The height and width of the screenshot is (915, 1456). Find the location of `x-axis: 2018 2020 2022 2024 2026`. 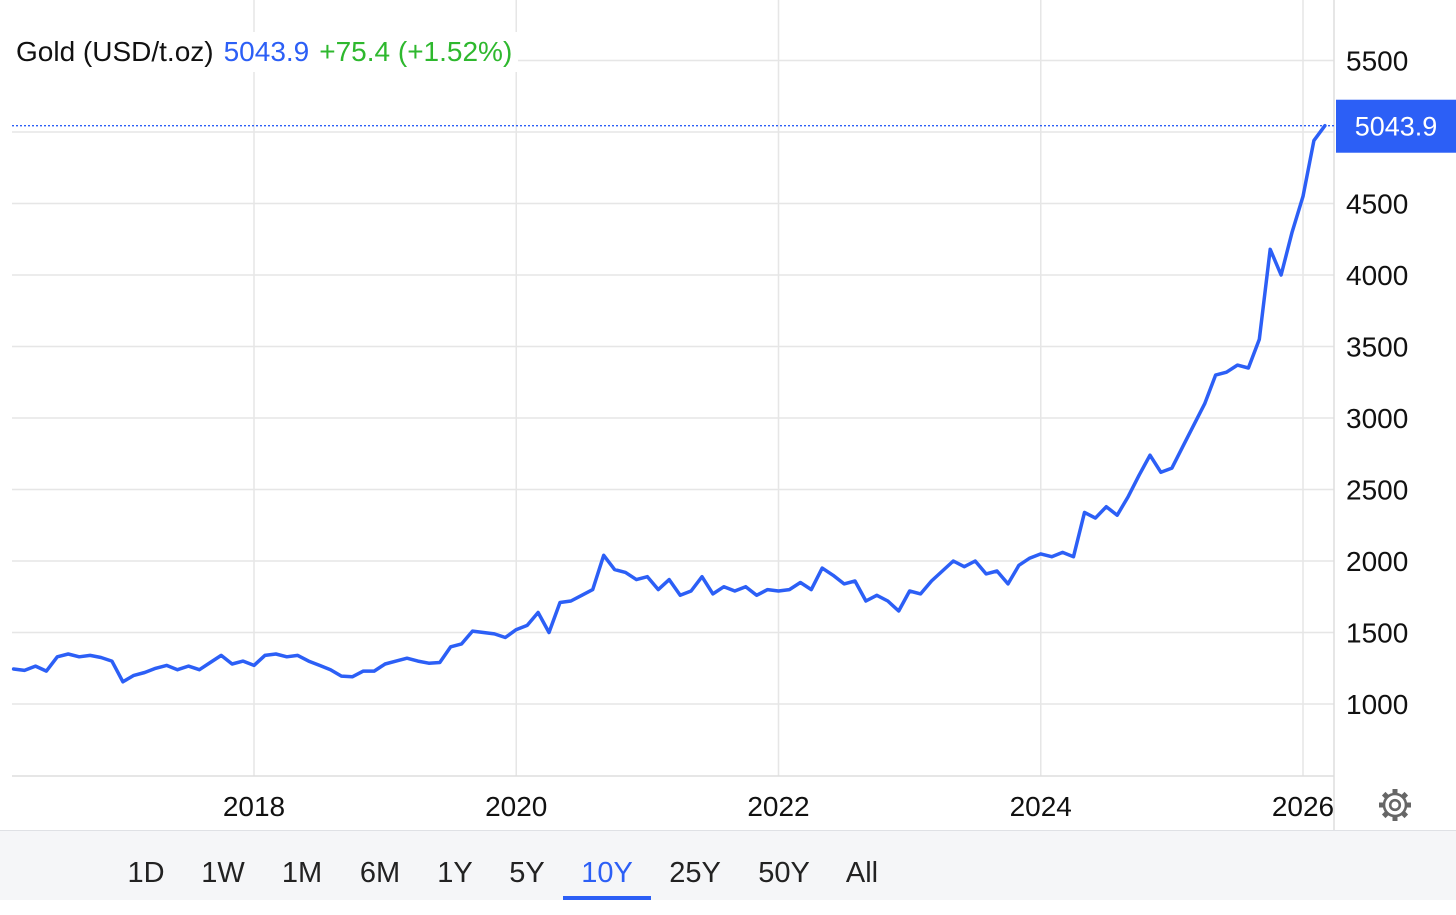

x-axis: 2018 2020 2022 2024 2026 is located at coordinates (778, 806).